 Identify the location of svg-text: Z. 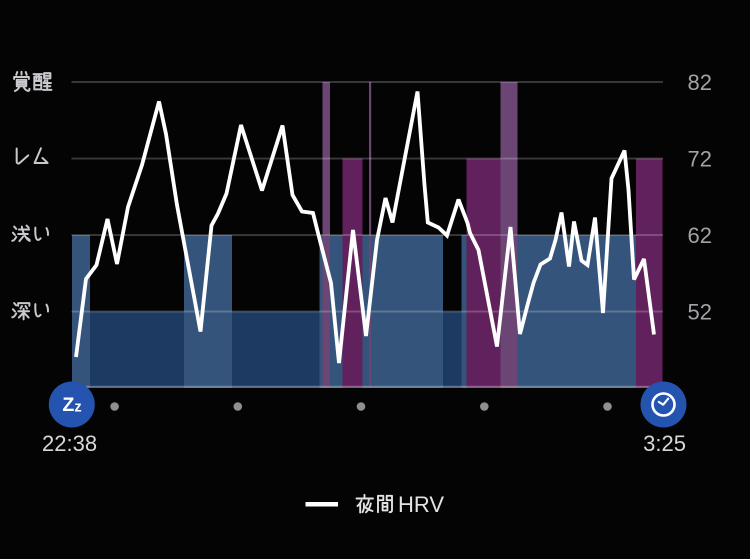
(68, 405).